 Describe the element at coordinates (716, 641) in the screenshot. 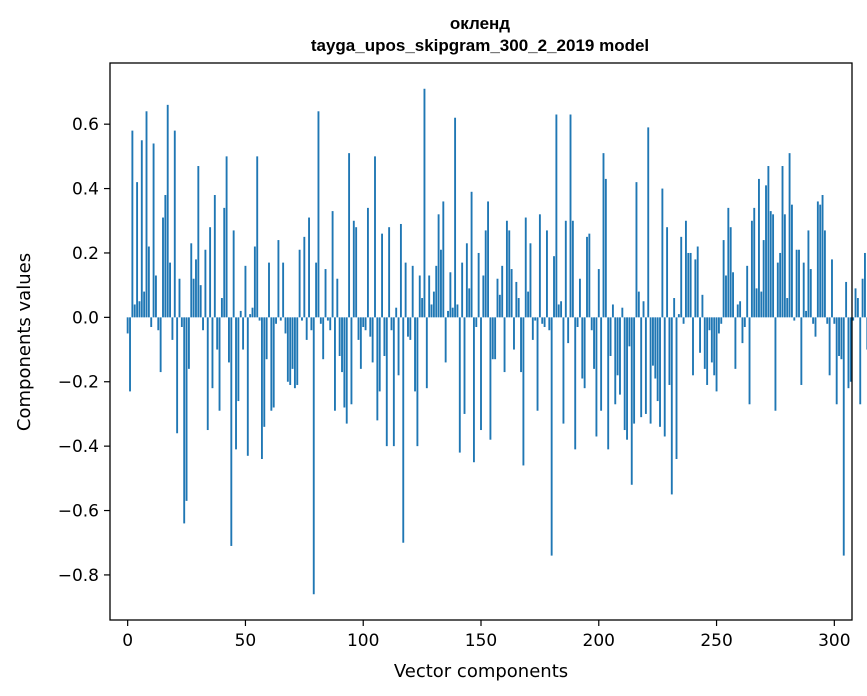

I see `x-tick-label: 250` at that location.